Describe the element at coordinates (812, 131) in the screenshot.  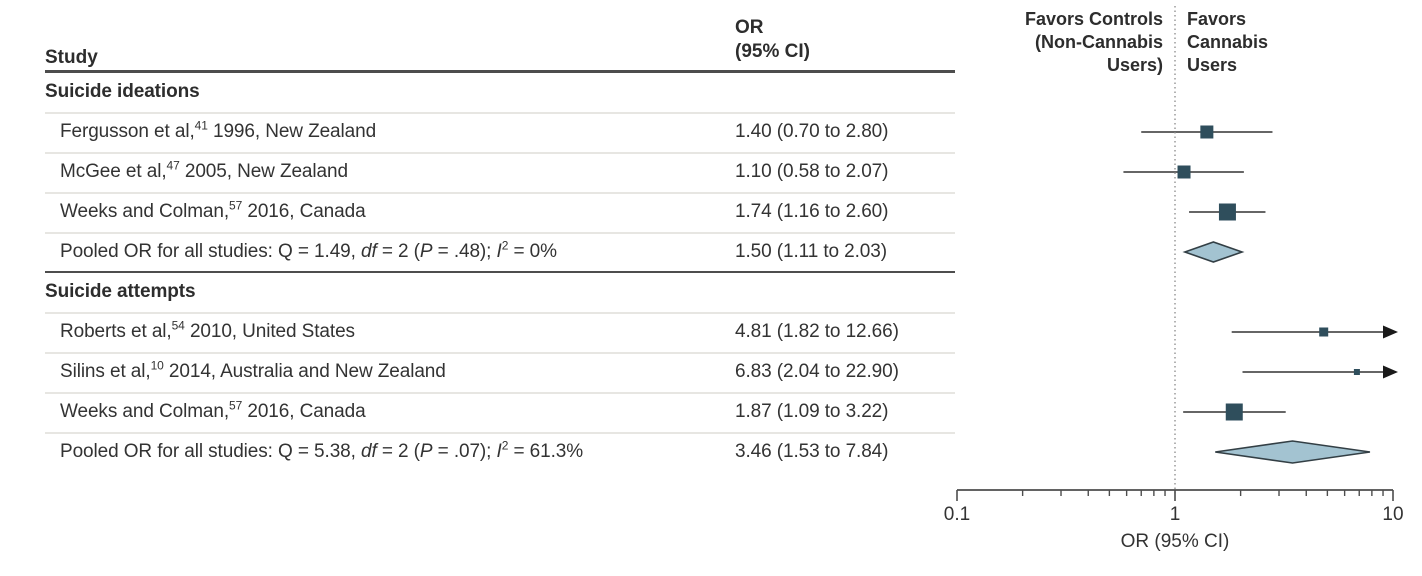
I see `or-ci-value: 1.40 (0.70 to 2.80)` at that location.